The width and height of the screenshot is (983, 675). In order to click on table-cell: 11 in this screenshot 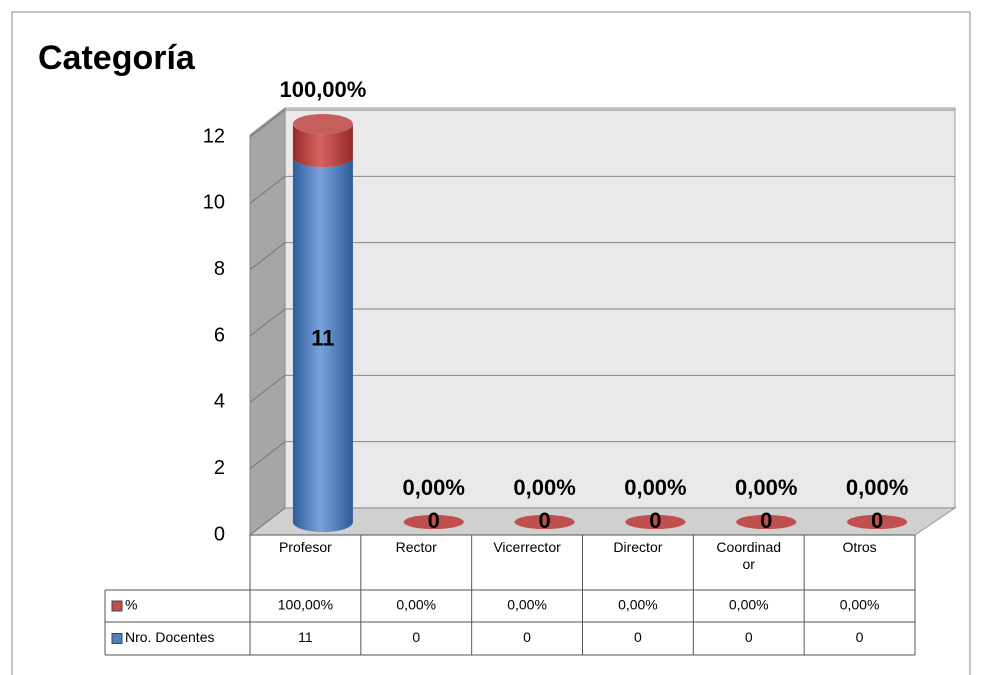, I will do `click(305, 637)`.